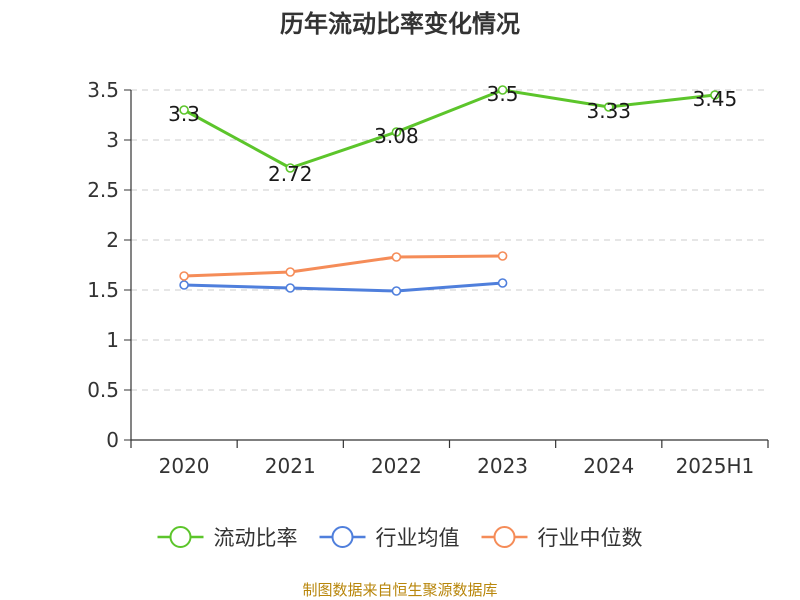 The height and width of the screenshot is (600, 800). What do you see at coordinates (590, 538) in the screenshot?
I see `legend-label: 行业中位数` at bounding box center [590, 538].